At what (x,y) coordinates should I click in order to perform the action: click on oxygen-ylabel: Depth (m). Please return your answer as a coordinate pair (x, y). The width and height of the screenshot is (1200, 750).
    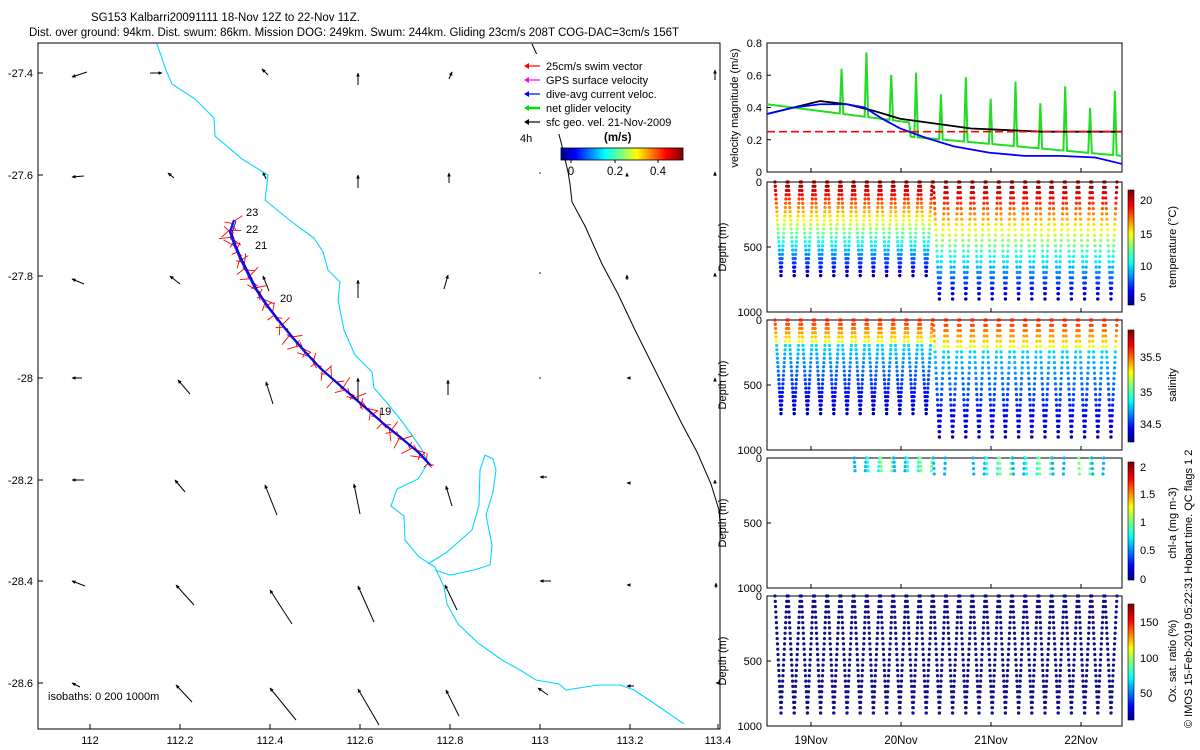
    Looking at the image, I should click on (723, 661).